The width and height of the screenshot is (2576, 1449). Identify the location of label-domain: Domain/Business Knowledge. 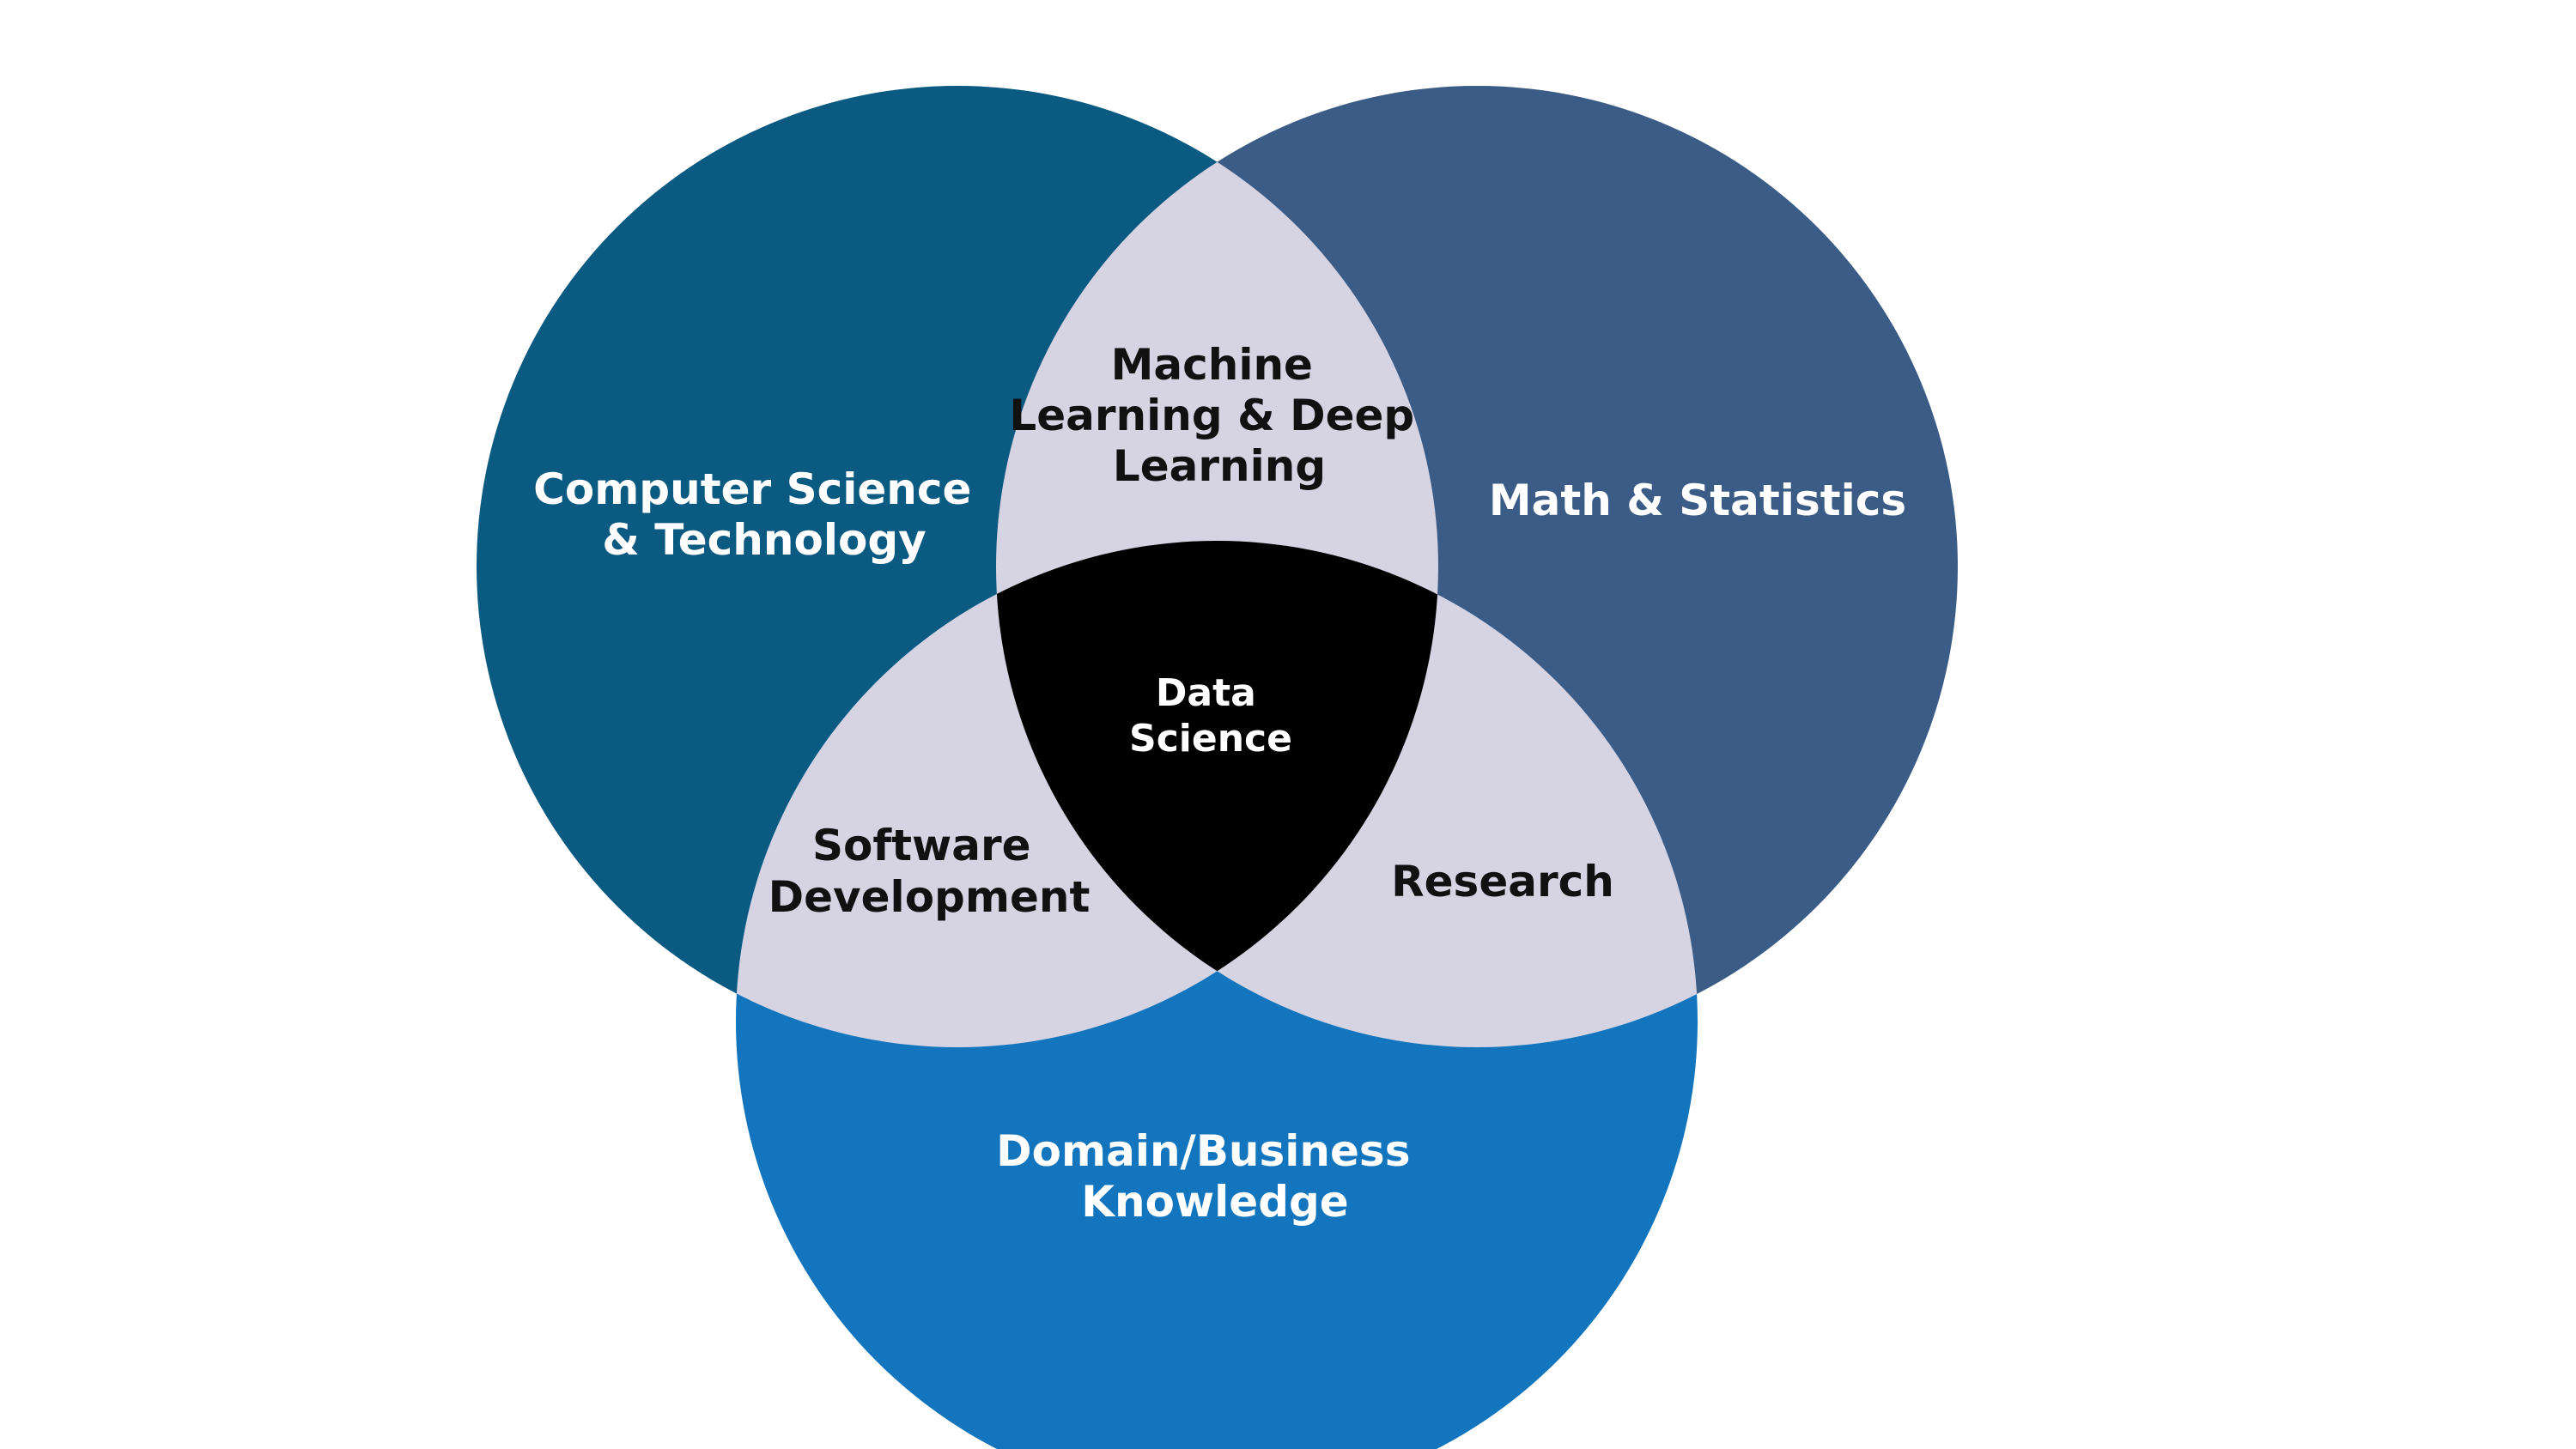
(1210, 1176).